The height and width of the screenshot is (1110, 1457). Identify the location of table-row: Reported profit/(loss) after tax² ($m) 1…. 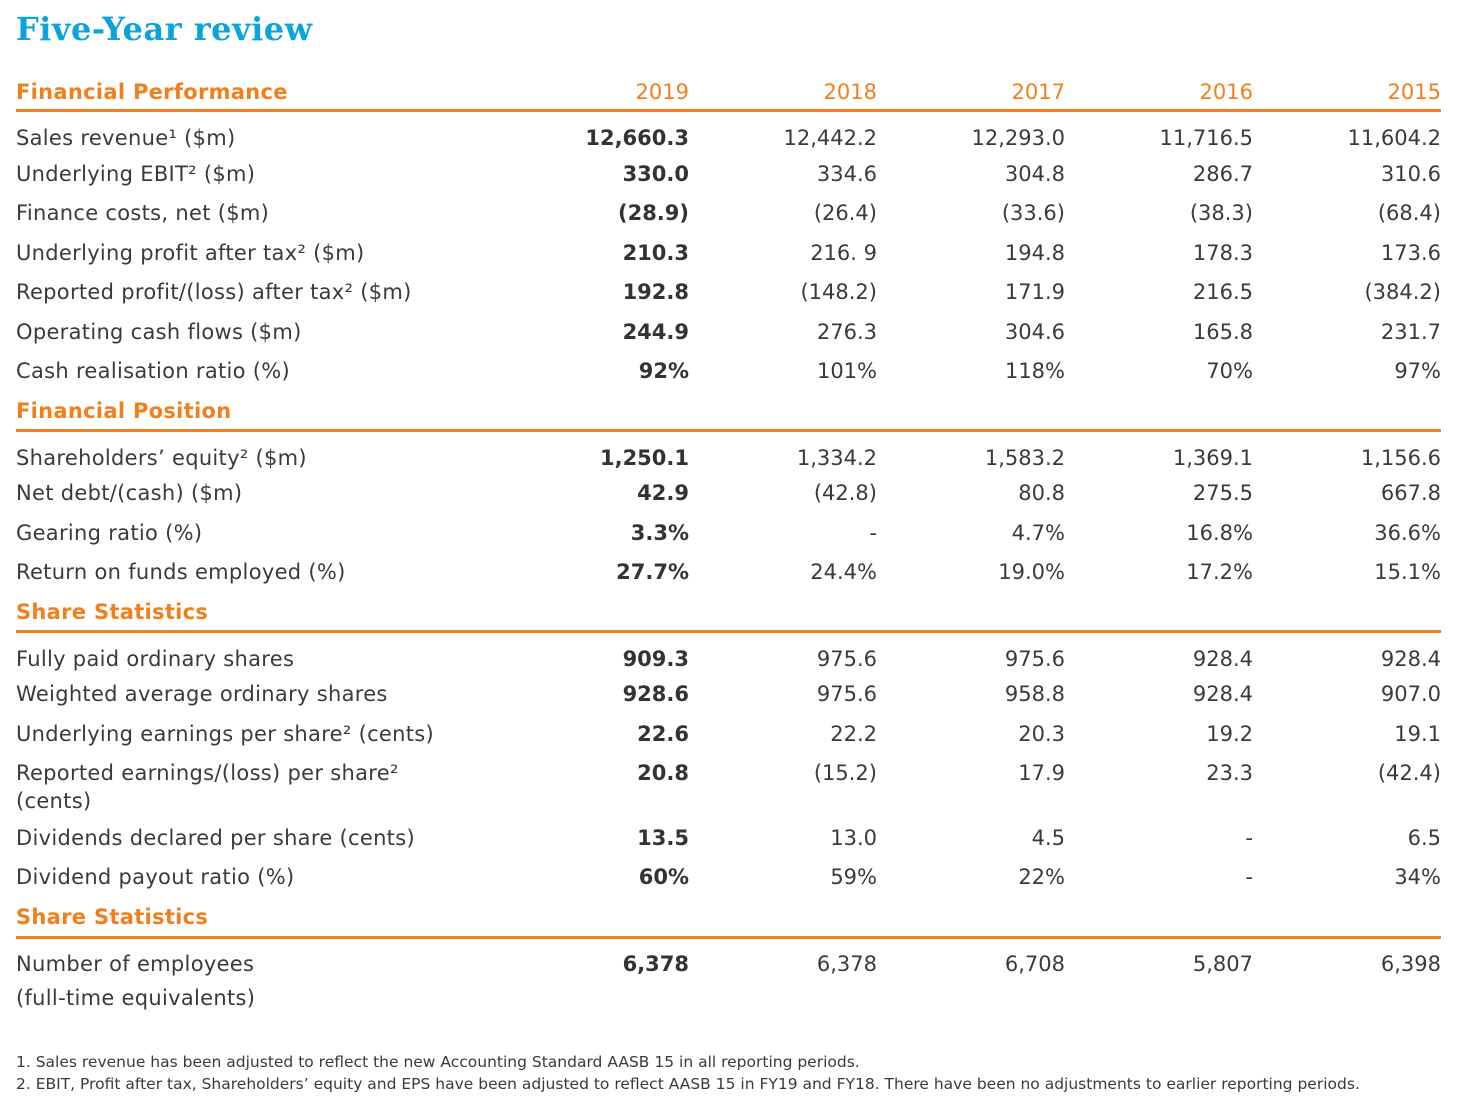
(728, 296).